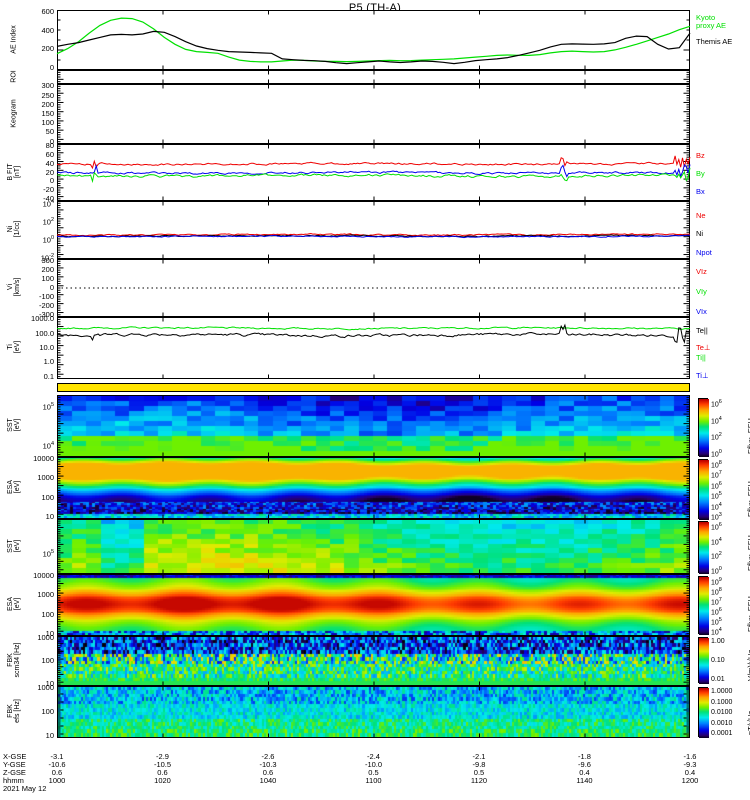 This screenshot has width=750, height=800. What do you see at coordinates (690, 764) in the screenshot?
I see `x-axis-tick-1-6: -9.3` at bounding box center [690, 764].